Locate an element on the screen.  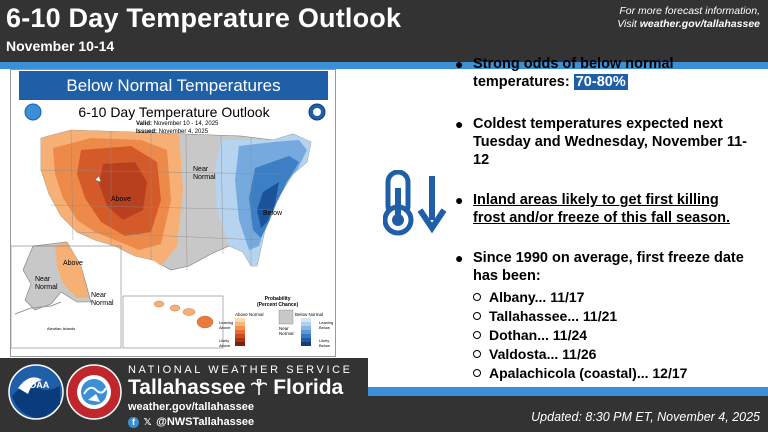
footer-state: Florida is located at coordinates (308, 387).